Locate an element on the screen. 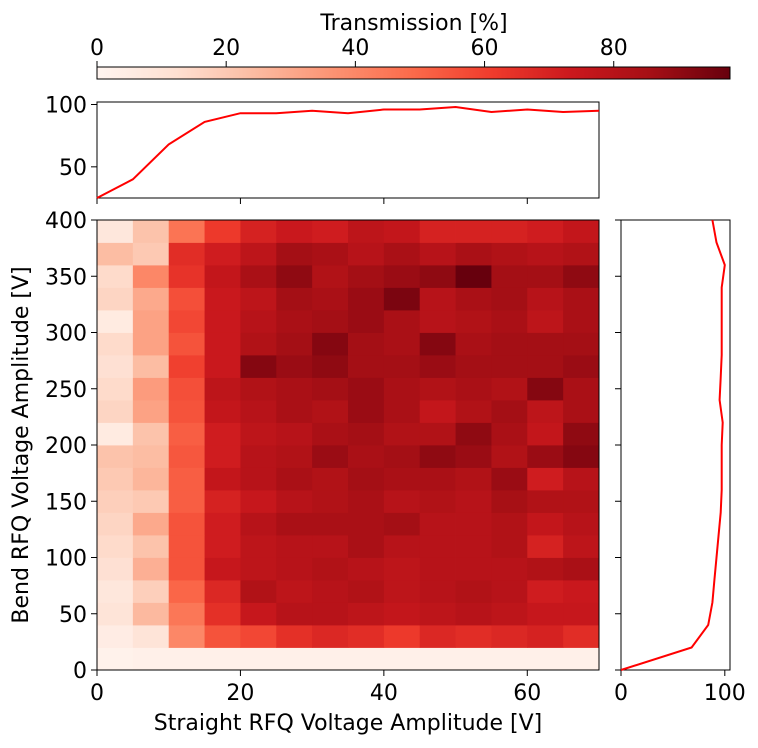 The image size is (758, 748). right-marginal-plot: 0 100 is located at coordinates (680, 462).